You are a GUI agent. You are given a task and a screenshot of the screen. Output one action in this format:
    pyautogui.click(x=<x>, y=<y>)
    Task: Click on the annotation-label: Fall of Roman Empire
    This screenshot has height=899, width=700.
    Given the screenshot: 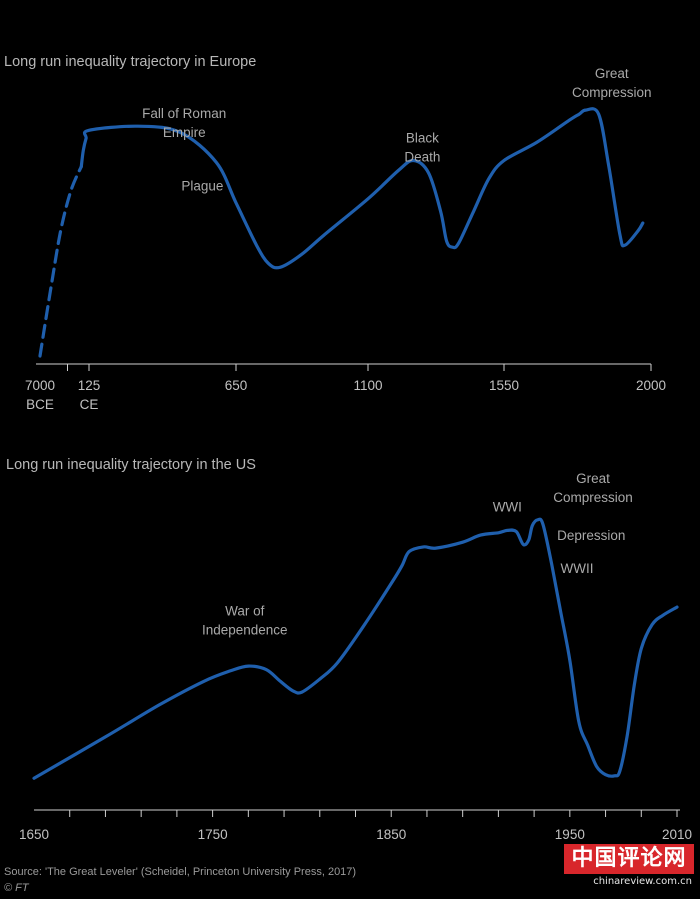 What is the action you would take?
    pyautogui.click(x=184, y=123)
    